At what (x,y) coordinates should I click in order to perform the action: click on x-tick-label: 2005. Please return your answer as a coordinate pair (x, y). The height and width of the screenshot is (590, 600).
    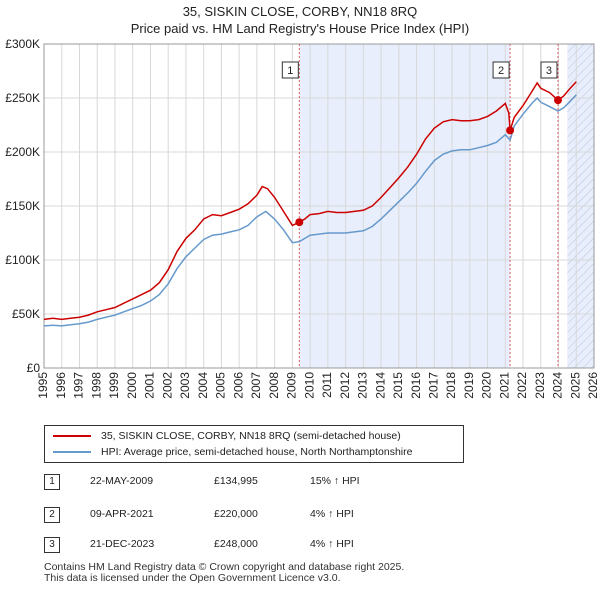
    Looking at the image, I should click on (221, 385).